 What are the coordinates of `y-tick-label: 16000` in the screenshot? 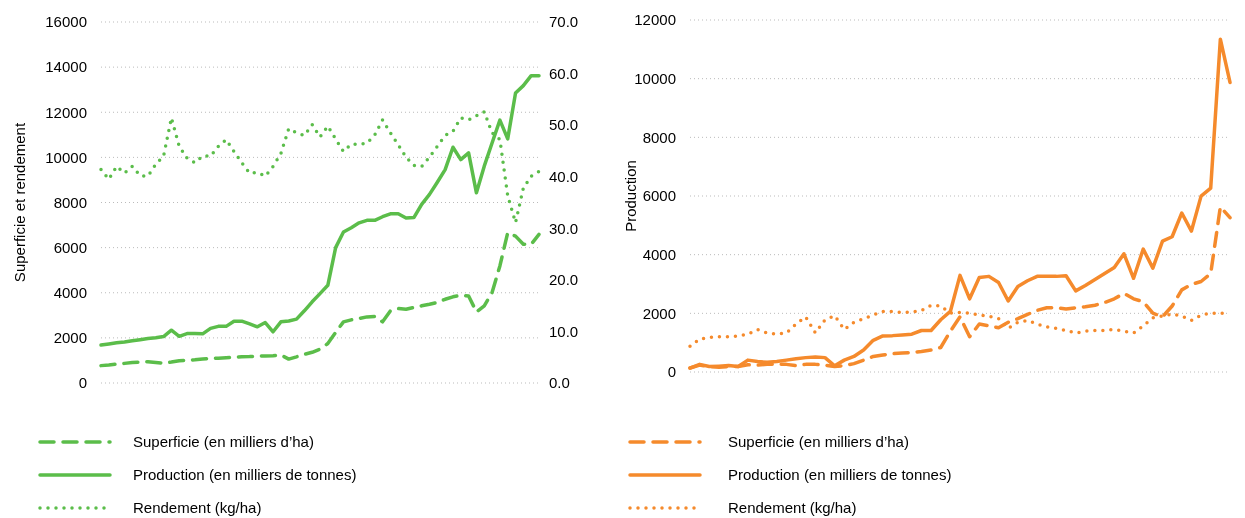 It's located at (66, 22).